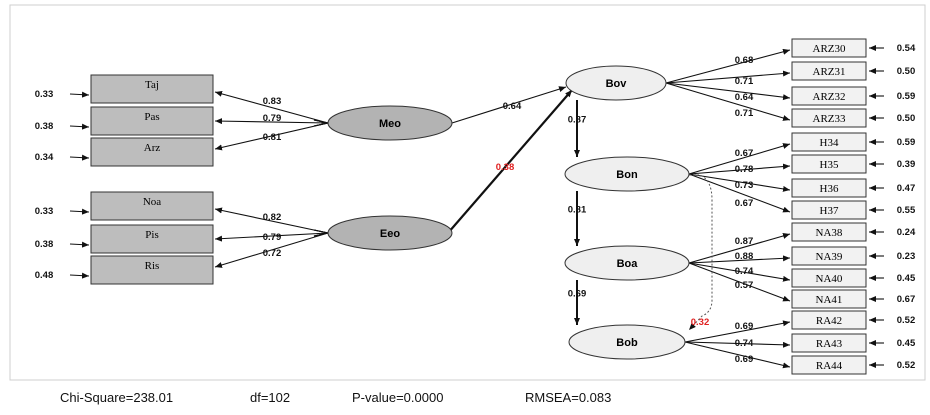 Image resolution: width=930 pixels, height=415 pixels. I want to click on error-value-arz31: 0.50, so click(906, 71).